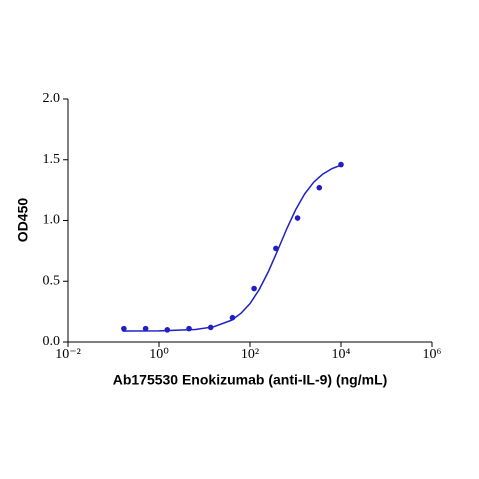 This screenshot has height=479, width=479. What do you see at coordinates (23, 220) in the screenshot?
I see `y-axis-label: OD450` at bounding box center [23, 220].